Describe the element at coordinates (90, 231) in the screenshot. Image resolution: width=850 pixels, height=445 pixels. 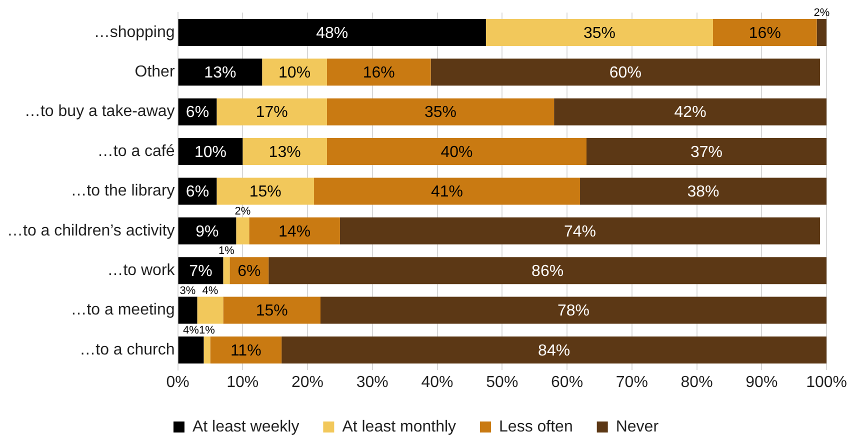
I see `y-tick-label: …to a children’s activity` at that location.